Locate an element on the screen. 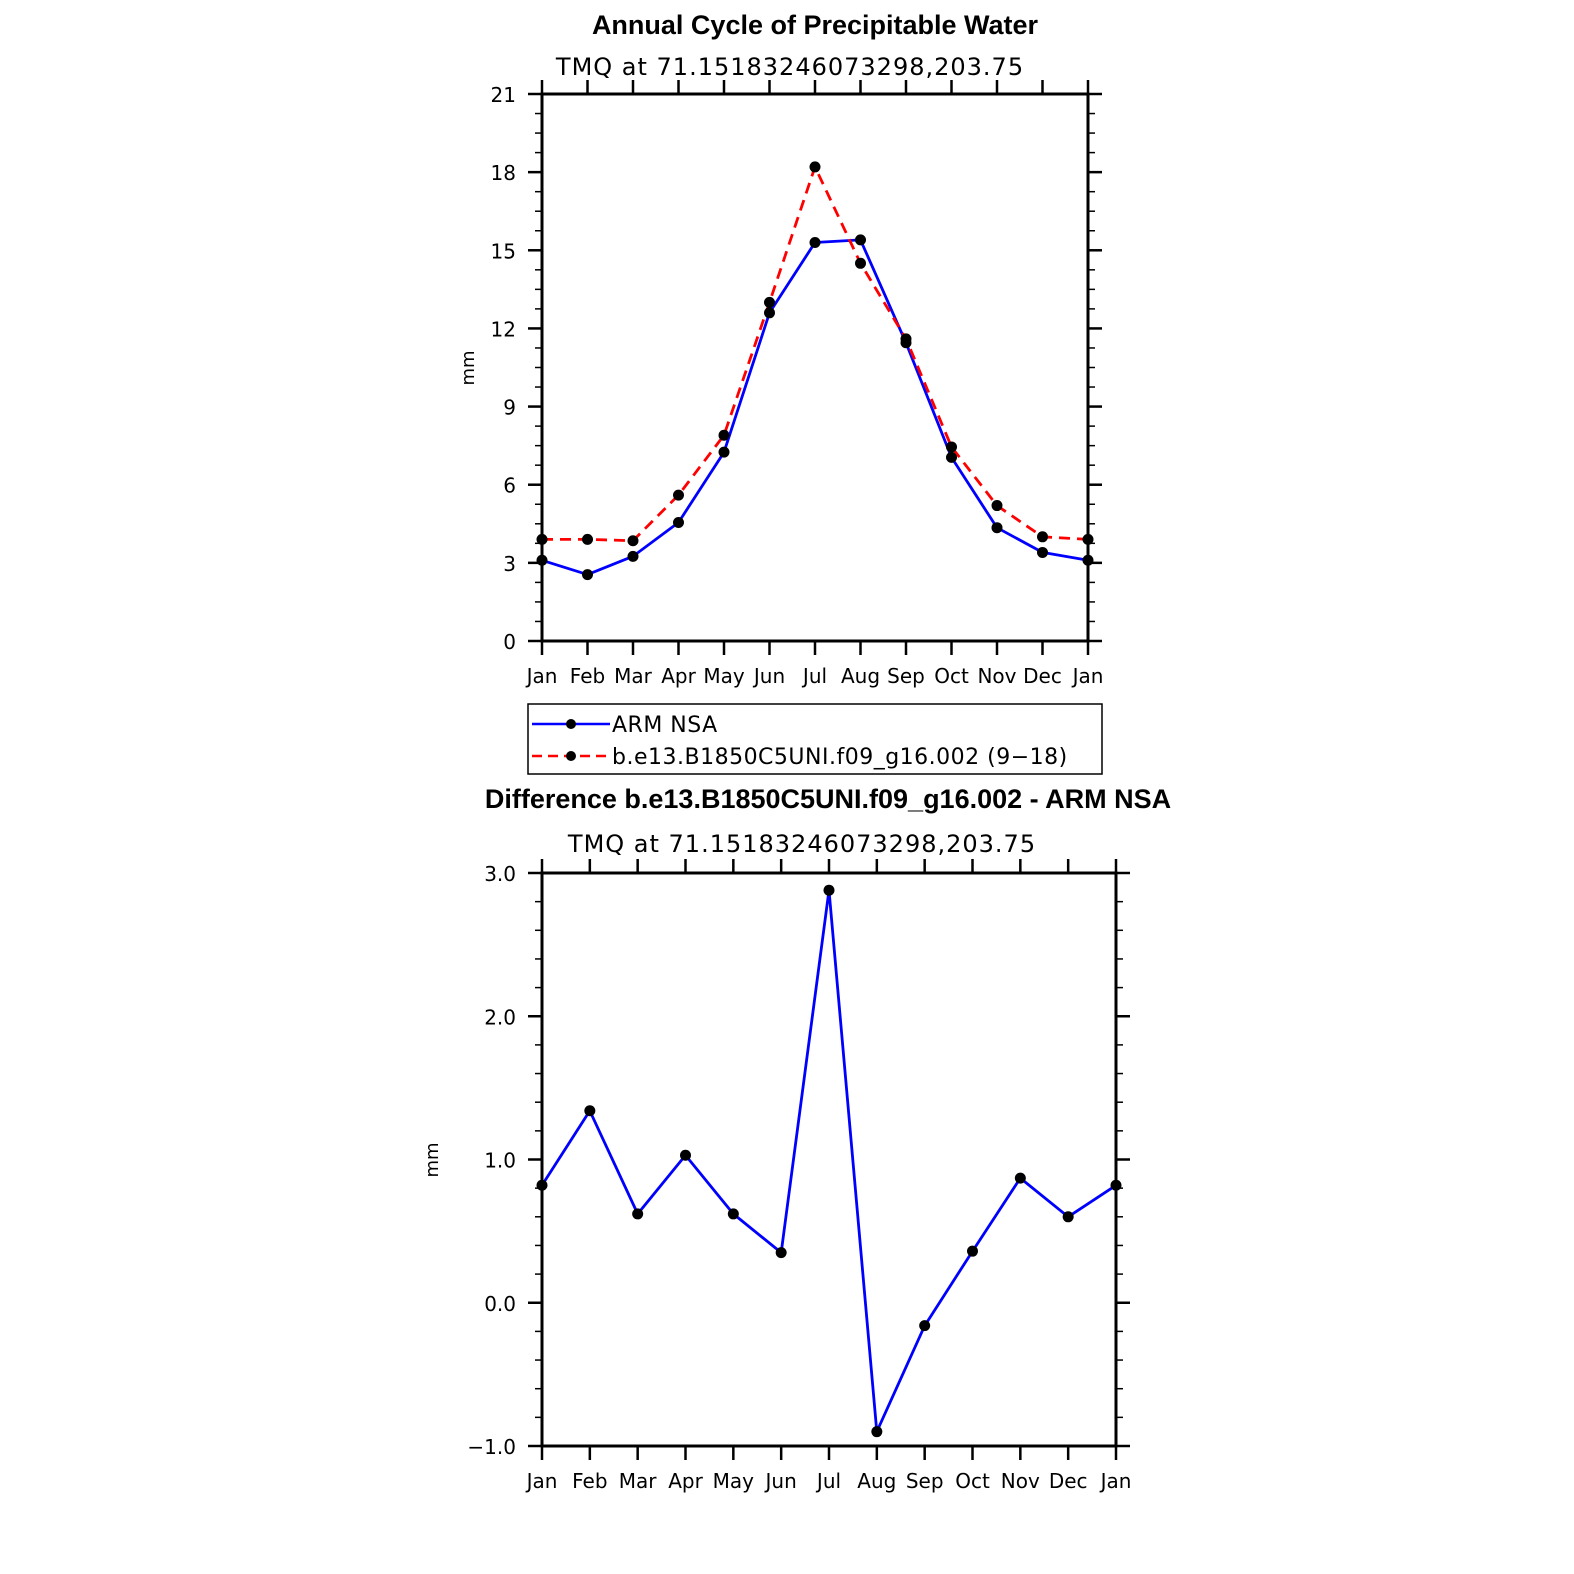 The image size is (1574, 1574). y-tick-label: 0 is located at coordinates (509, 642).